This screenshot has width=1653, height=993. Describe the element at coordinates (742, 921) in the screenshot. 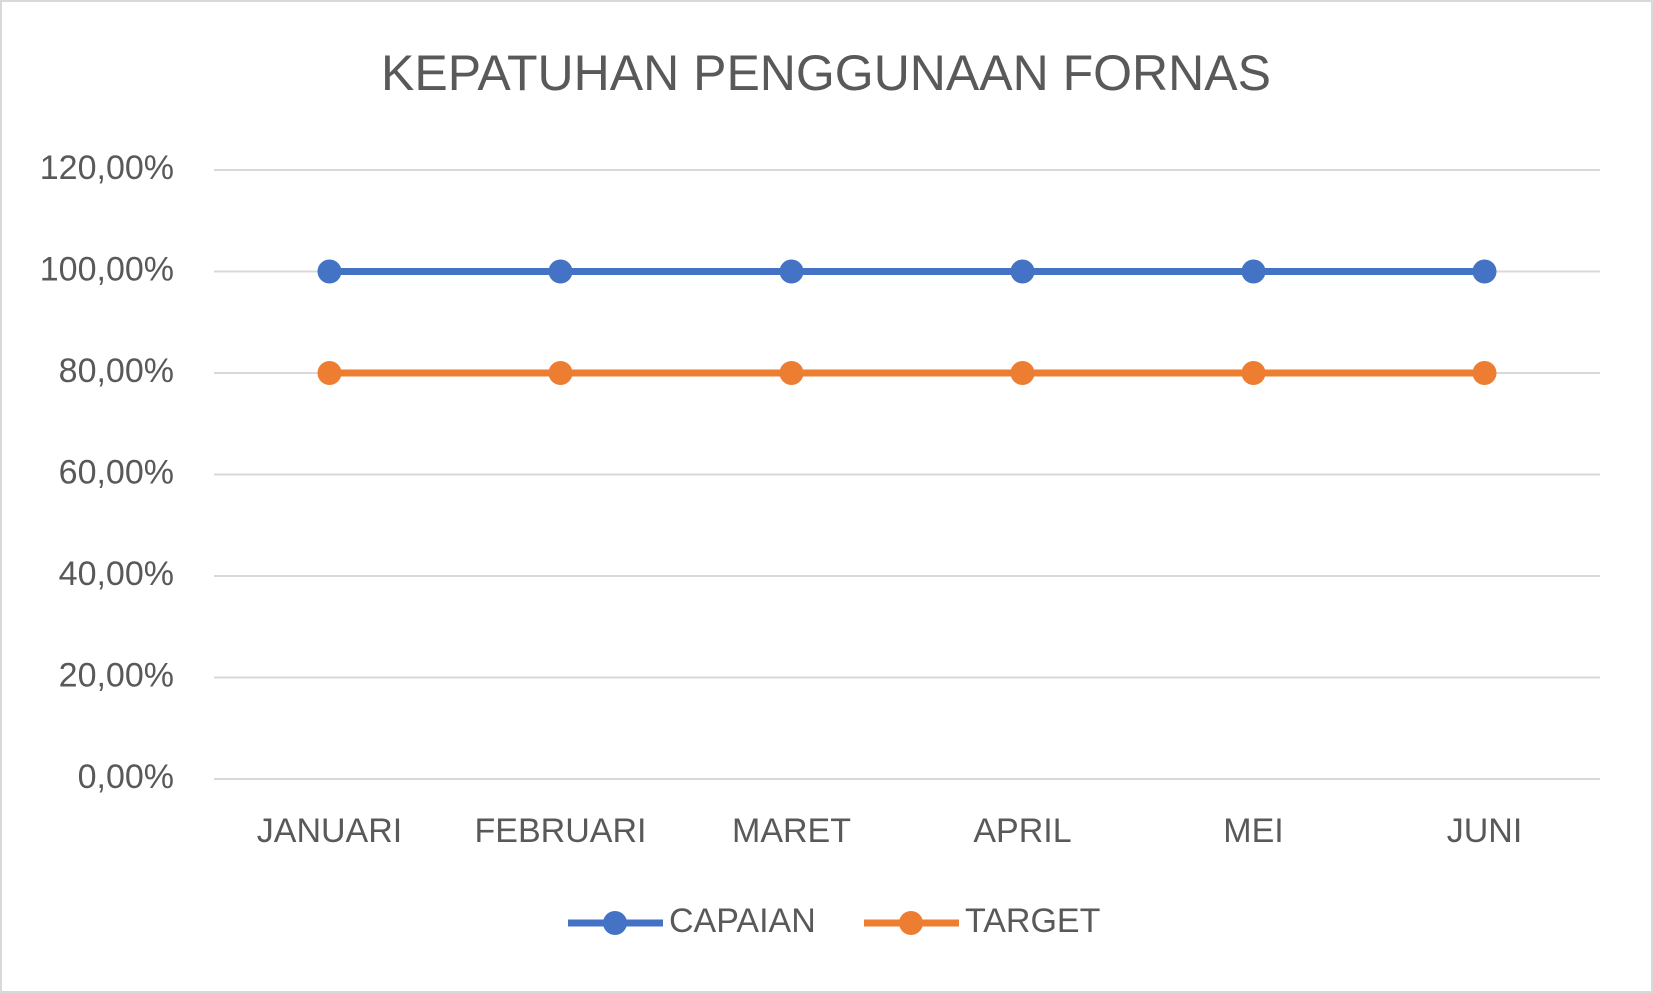

I see `legend-label: CAPAIAN` at that location.